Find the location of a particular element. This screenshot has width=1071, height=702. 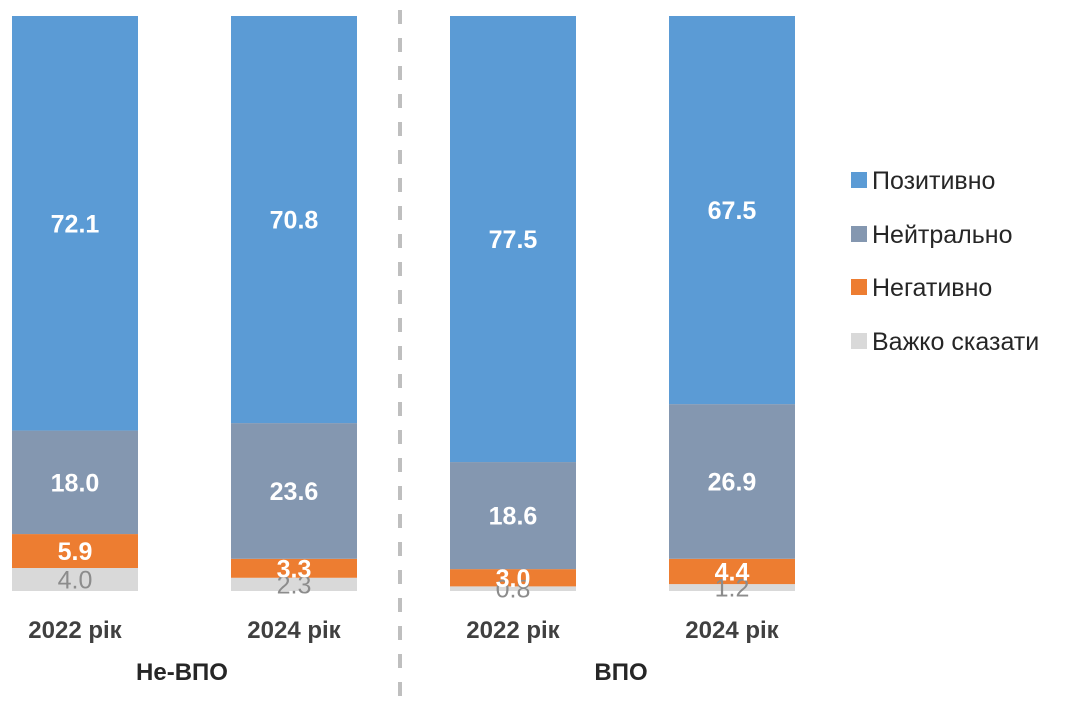

data-label: 4.4 is located at coordinates (732, 572).